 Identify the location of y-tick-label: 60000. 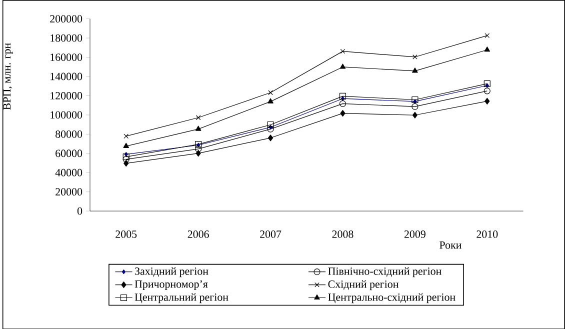
(69, 153).